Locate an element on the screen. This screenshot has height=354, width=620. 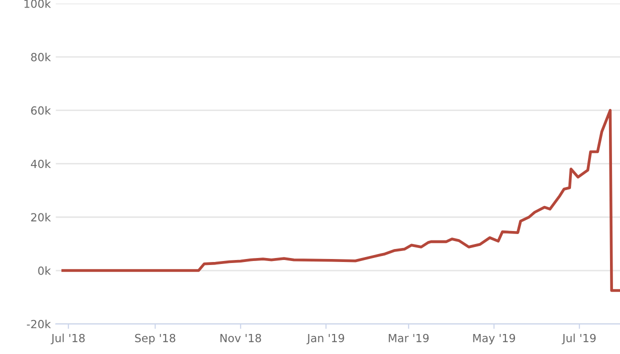
x-tick-label: Jul '19 is located at coordinates (579, 339).